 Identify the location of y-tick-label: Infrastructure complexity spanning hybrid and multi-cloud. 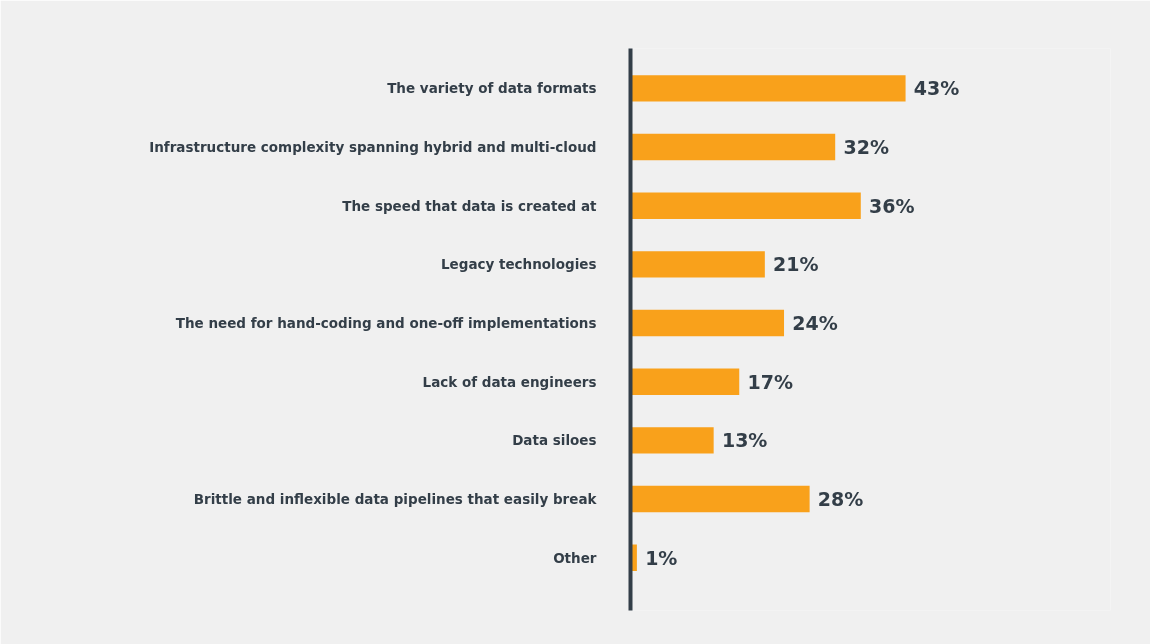
(373, 147).